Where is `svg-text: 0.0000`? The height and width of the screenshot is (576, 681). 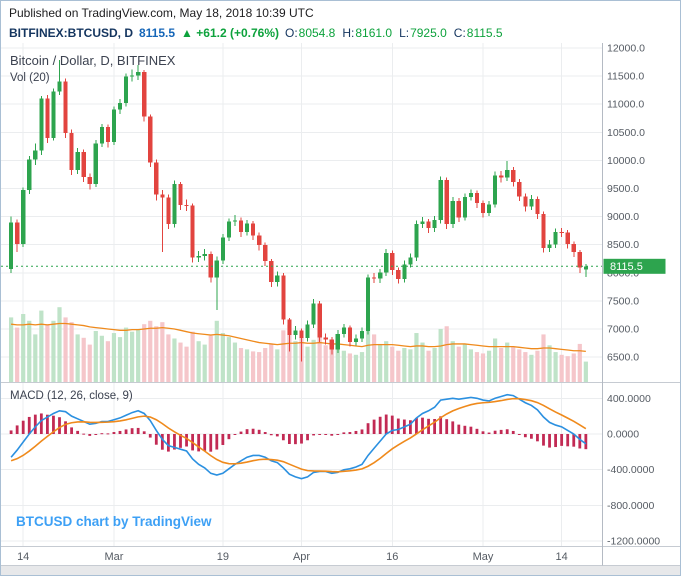 svg-text: 0.0000 is located at coordinates (623, 435).